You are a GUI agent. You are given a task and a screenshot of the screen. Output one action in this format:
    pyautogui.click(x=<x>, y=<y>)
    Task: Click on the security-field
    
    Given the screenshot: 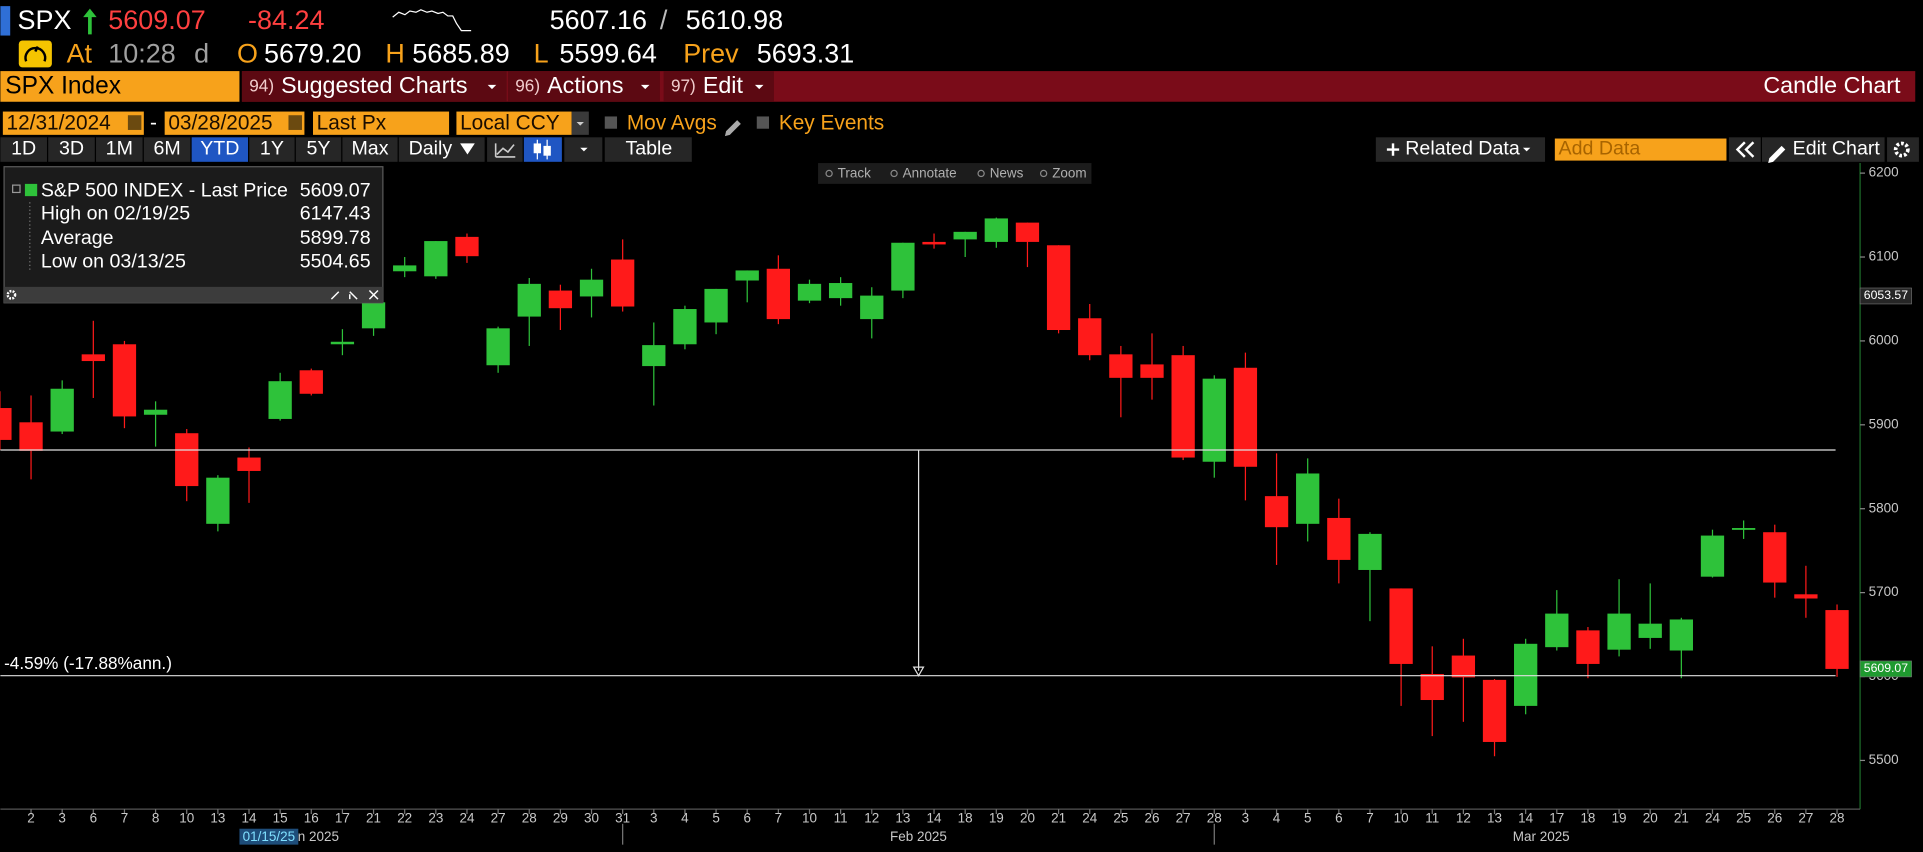 What is the action you would take?
    pyautogui.click(x=120, y=86)
    